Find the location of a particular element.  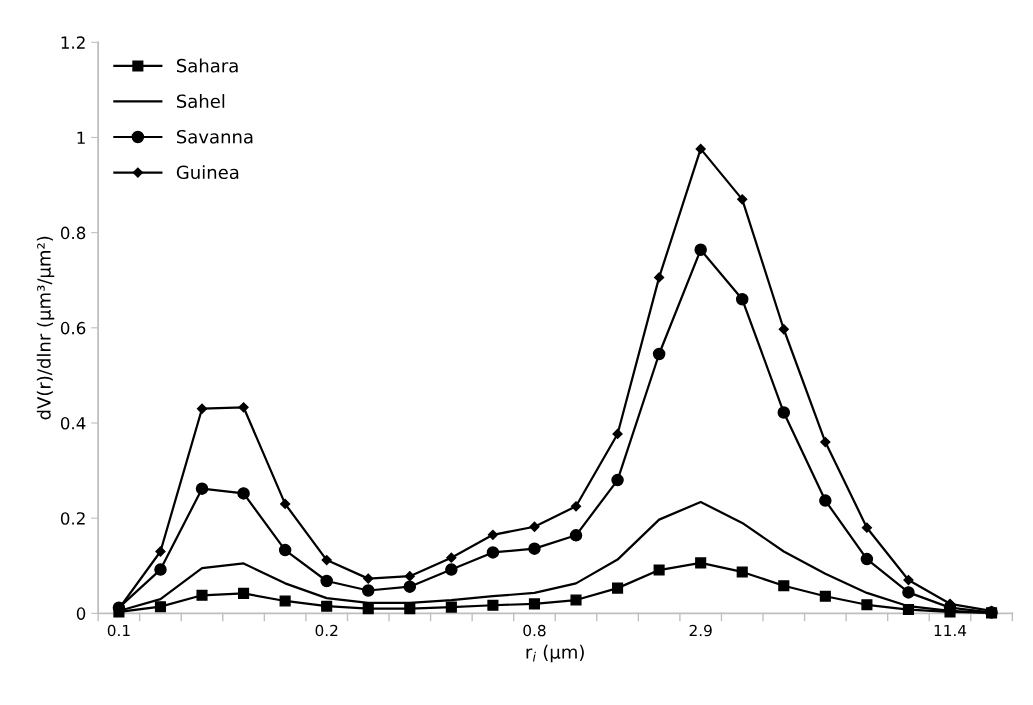

y-tick-label: 1.2 is located at coordinates (73, 42).